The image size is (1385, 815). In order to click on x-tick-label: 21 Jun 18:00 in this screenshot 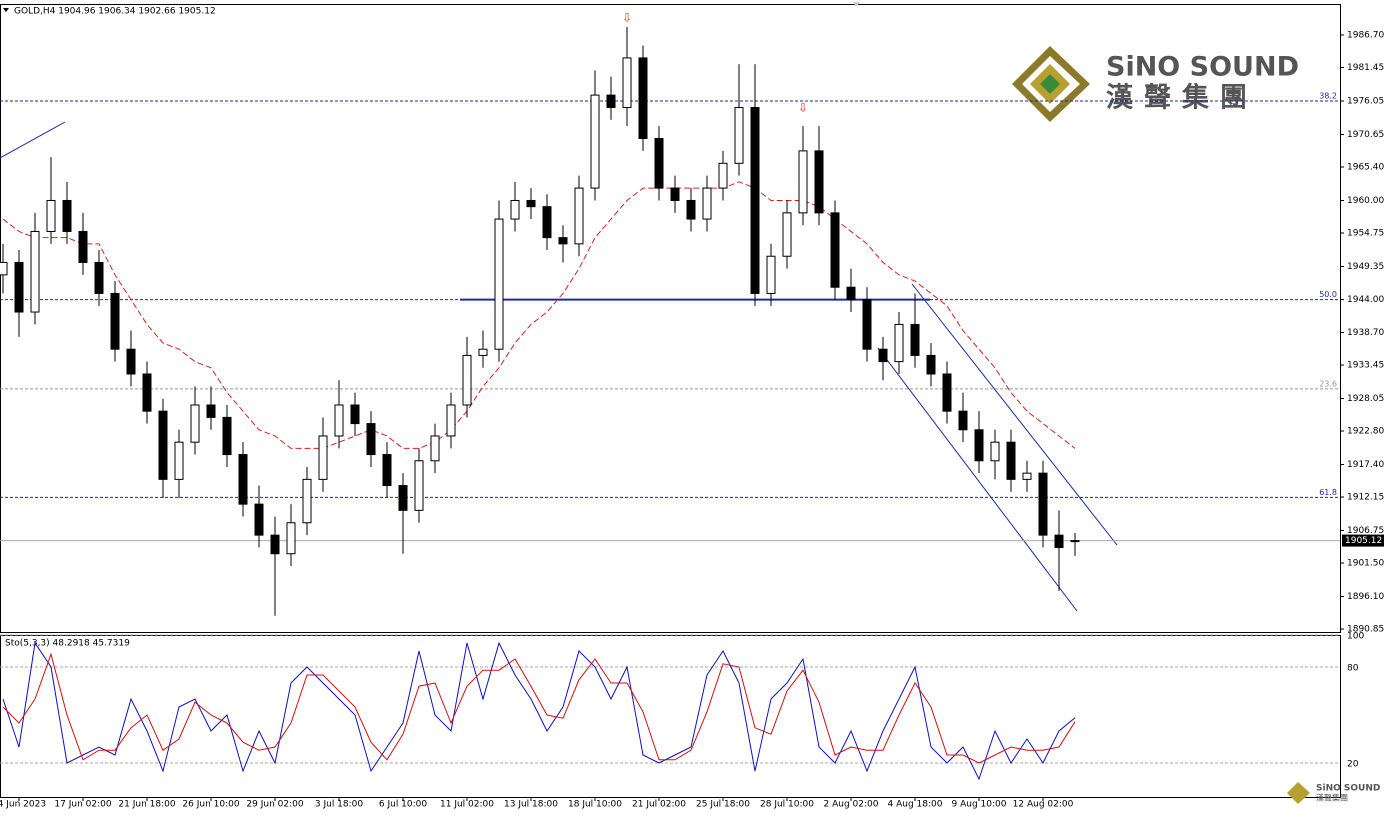, I will do `click(146, 805)`.